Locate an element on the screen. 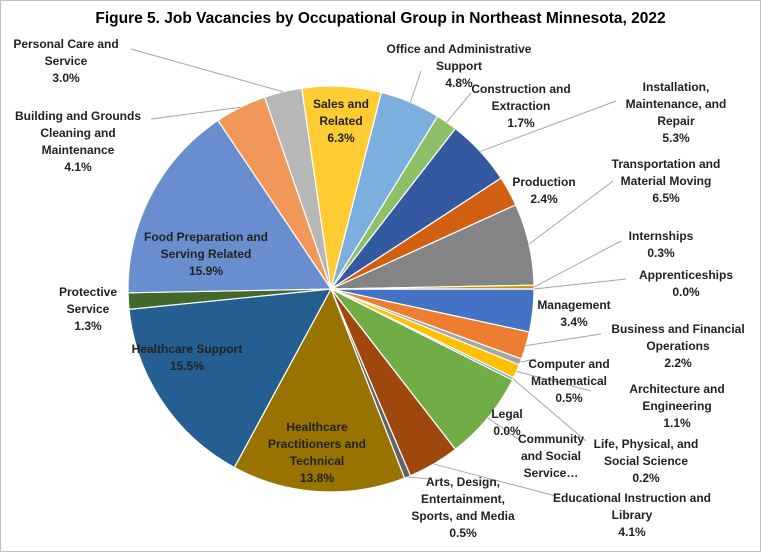  category-label: Apprenticeships is located at coordinates (686, 275).